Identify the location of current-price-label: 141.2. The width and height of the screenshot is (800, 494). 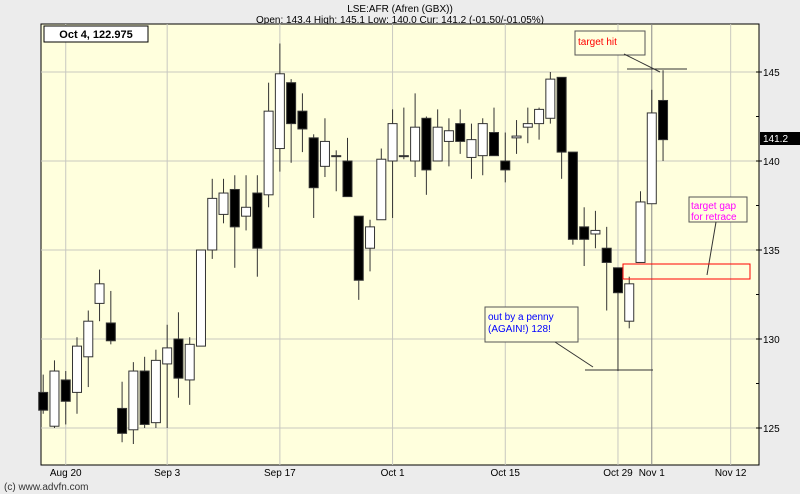
(775, 139).